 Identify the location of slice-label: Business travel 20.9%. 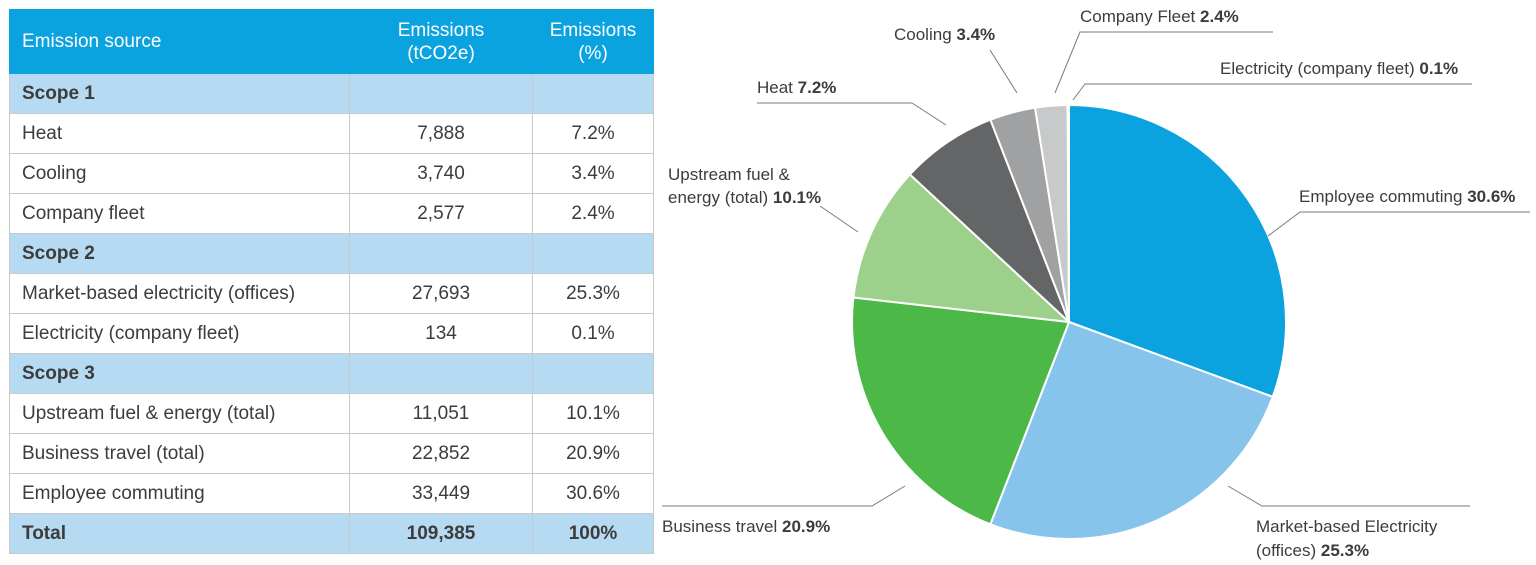
(746, 526).